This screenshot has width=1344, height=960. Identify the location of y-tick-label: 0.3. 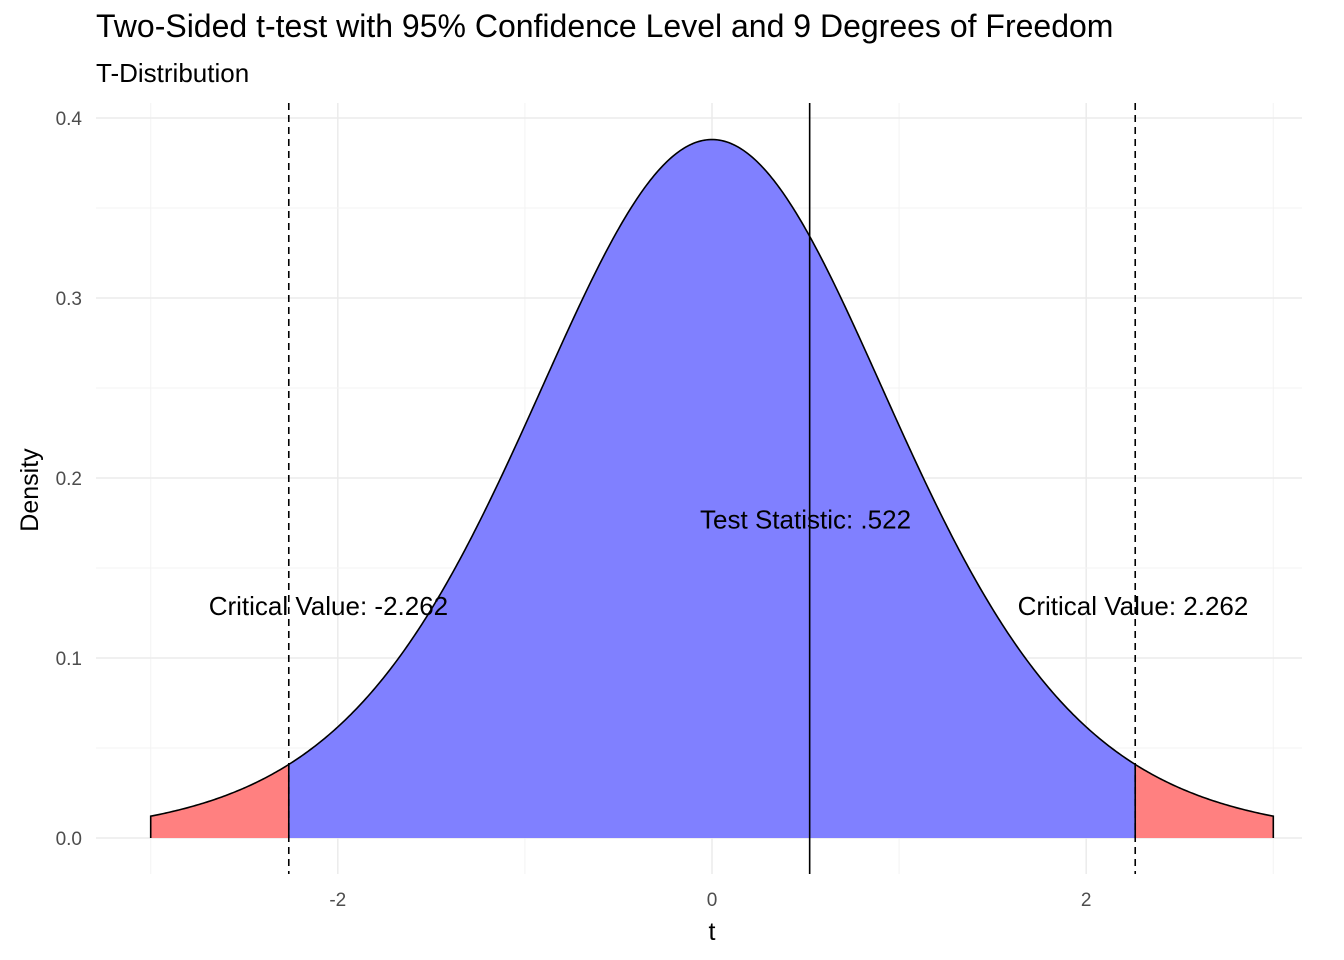
(69, 299).